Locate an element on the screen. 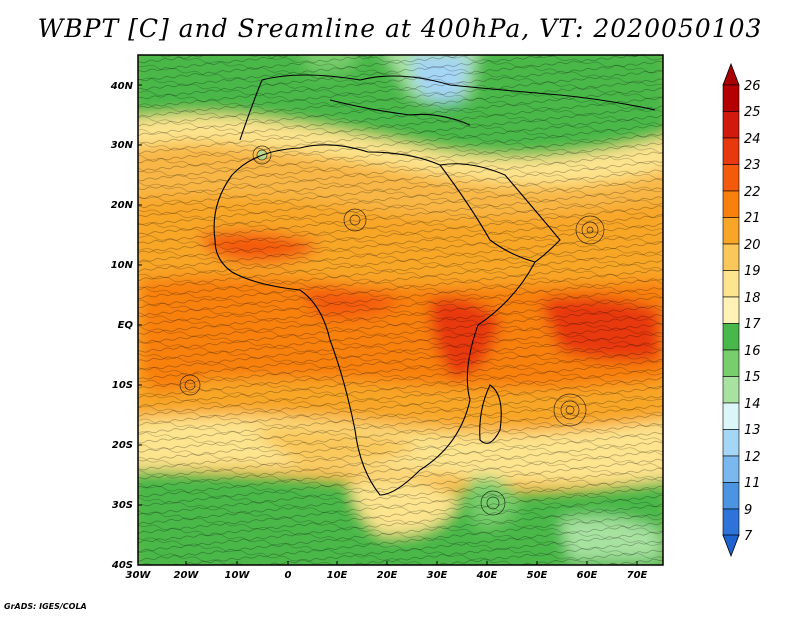 This screenshot has height=618, width=800. colorbar-label: 24 is located at coordinates (752, 139).